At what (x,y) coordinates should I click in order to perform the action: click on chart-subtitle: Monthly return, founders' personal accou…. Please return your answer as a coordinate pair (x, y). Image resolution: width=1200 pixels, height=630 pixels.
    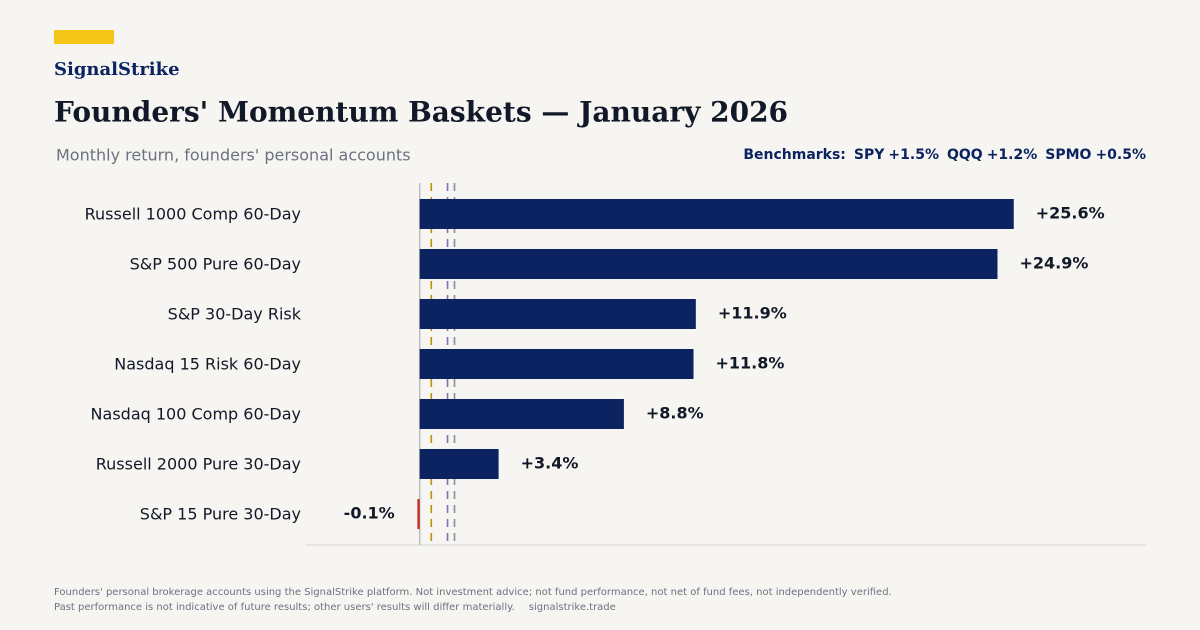
    Looking at the image, I should click on (233, 155).